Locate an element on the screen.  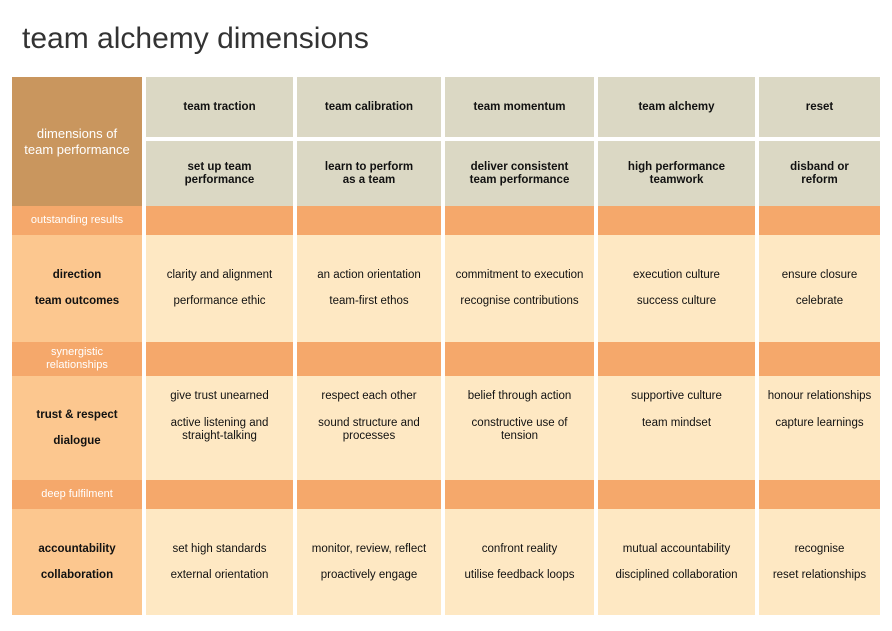
cell-text: sound structure and processes is located at coordinates (369, 429).